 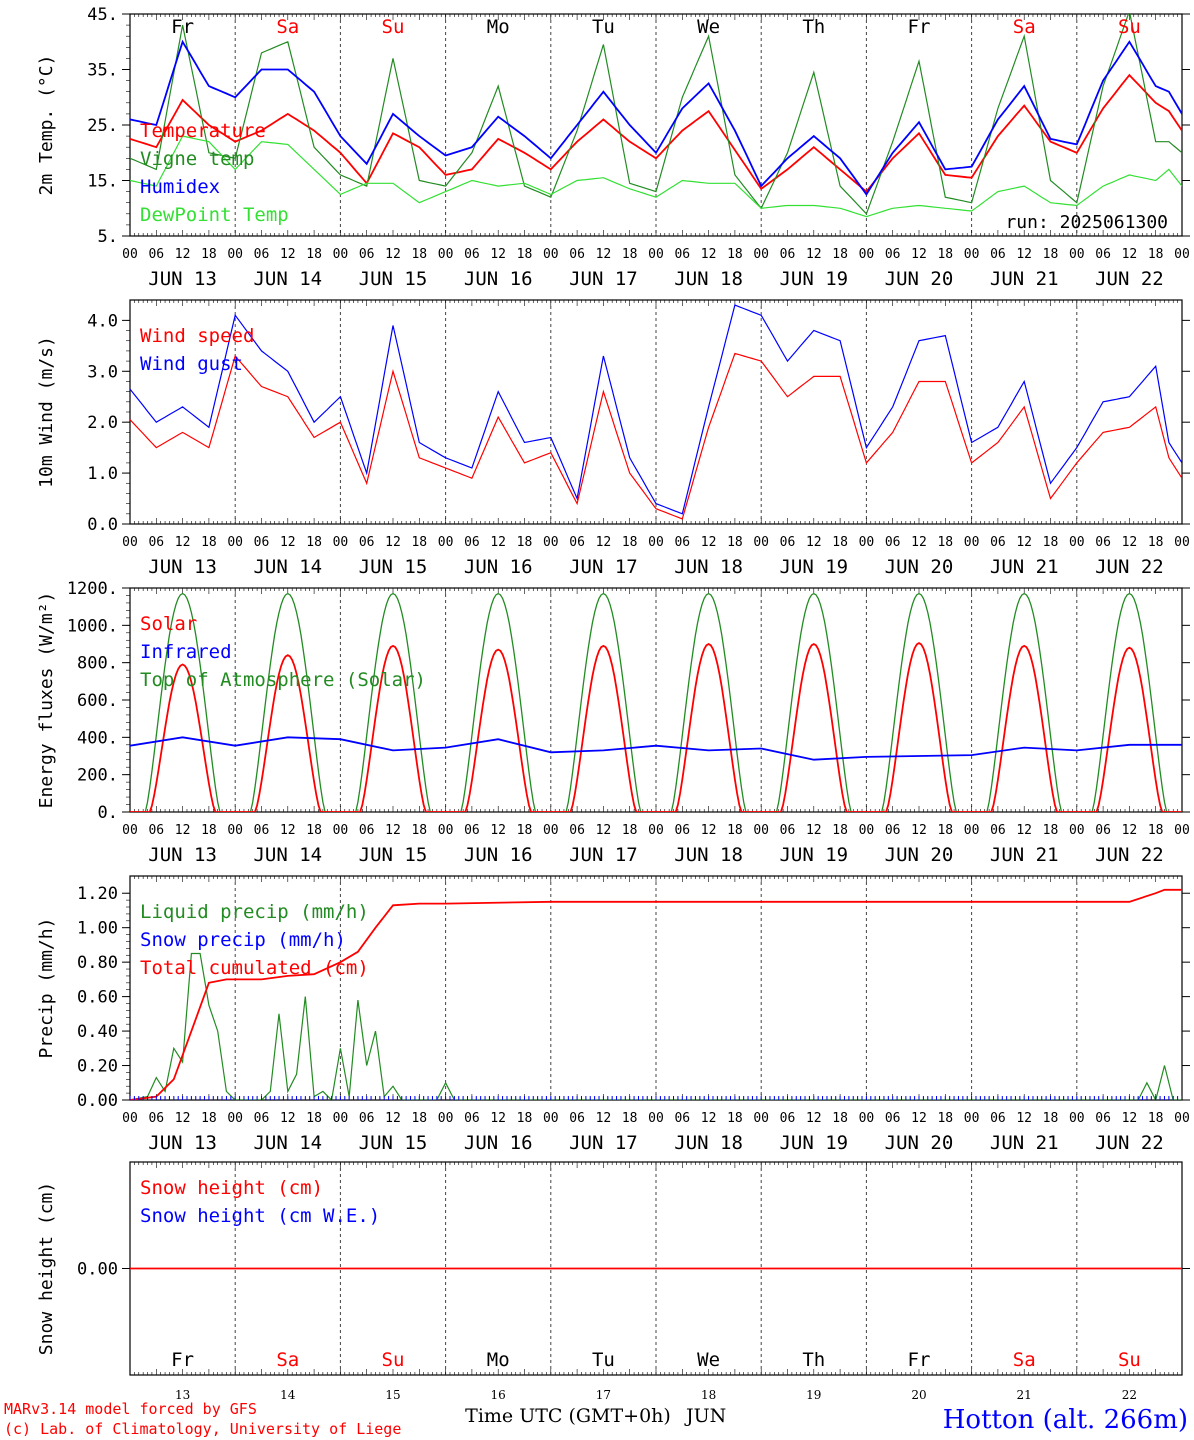 What do you see at coordinates (130, 1409) in the screenshot?
I see `model-credit: MARv3.14 model forced by GFS` at bounding box center [130, 1409].